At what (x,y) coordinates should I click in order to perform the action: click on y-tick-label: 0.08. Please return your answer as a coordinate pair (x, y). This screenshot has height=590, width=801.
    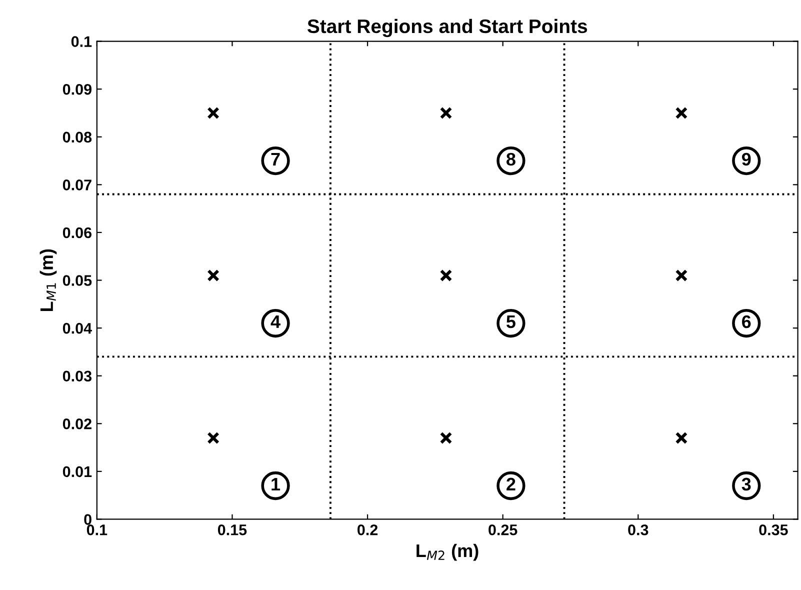
    Looking at the image, I should click on (77, 137).